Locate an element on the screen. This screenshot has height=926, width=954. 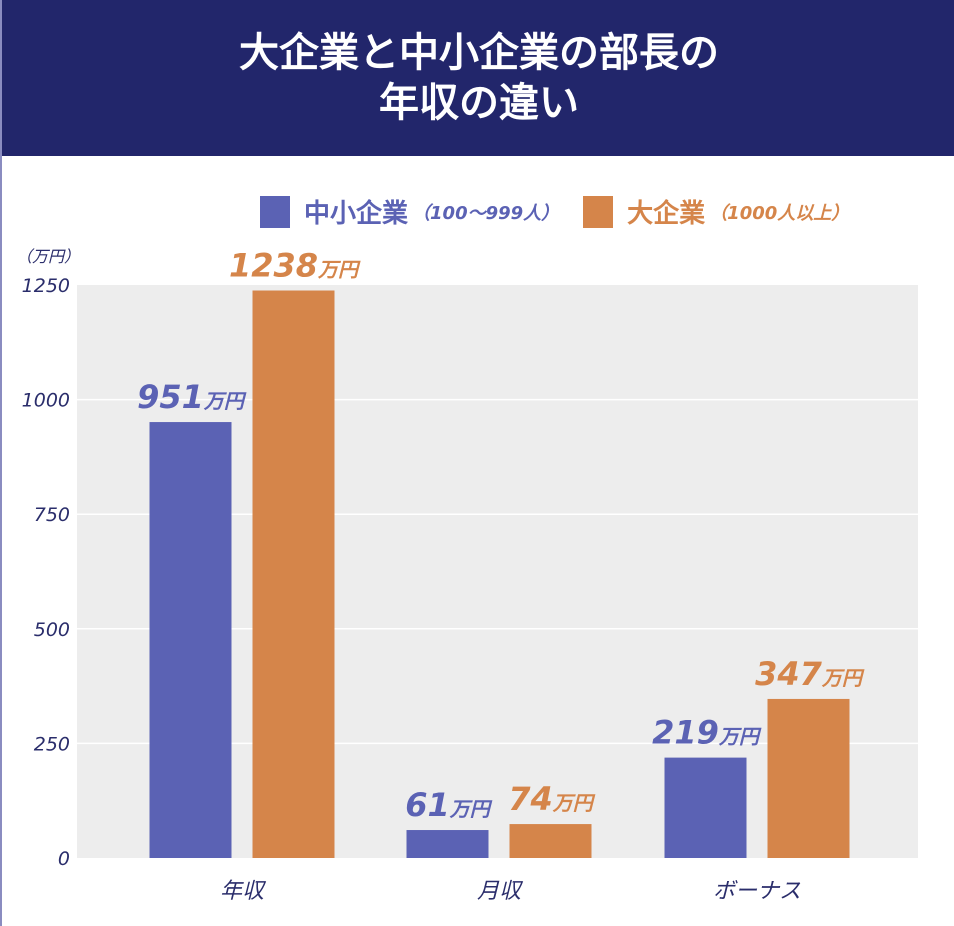
legend: 中小企業 （100〜999人） 大企業 （1000人以上） is located at coordinates (566, 211).